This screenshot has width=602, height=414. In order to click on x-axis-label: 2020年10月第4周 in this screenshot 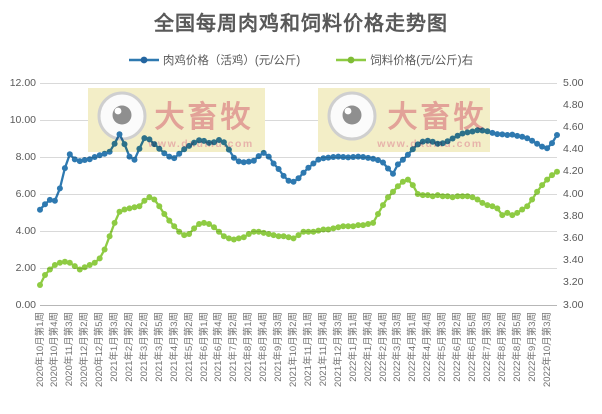, I will do `click(55, 349)`.